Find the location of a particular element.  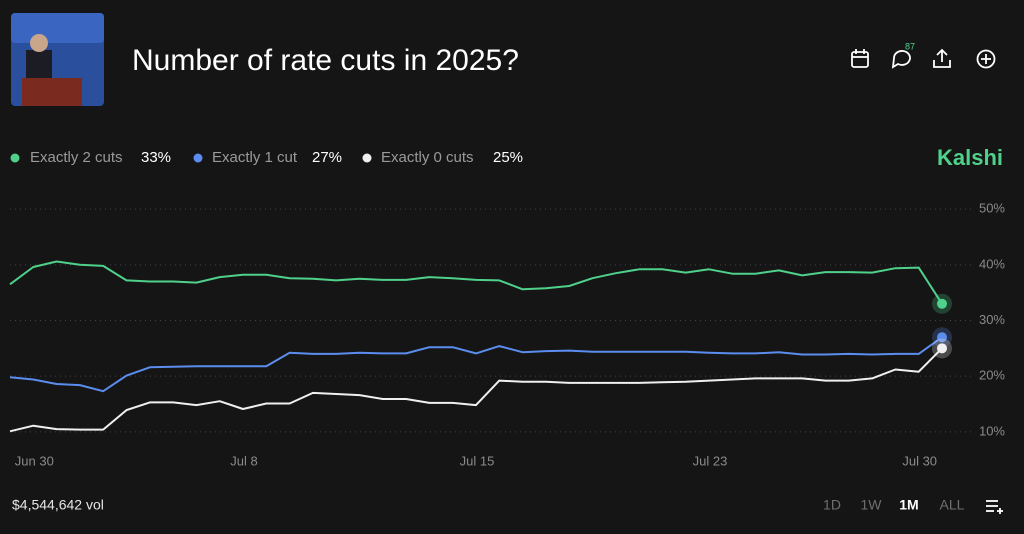

legend-value: 33% is located at coordinates (156, 157).